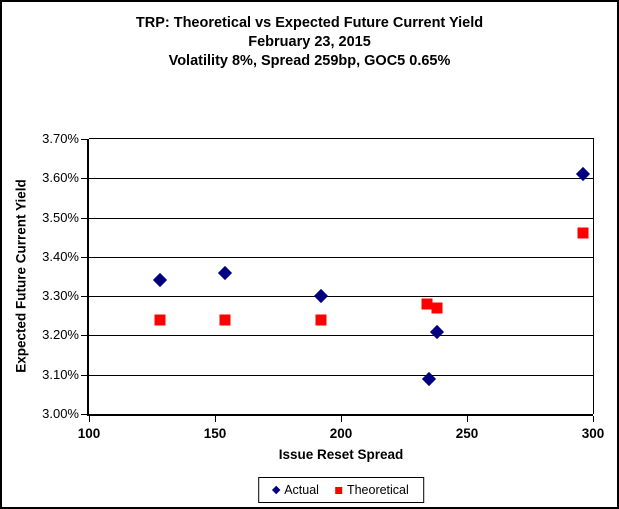  I want to click on x-axis-title: Issue Reset Spread, so click(341, 454).